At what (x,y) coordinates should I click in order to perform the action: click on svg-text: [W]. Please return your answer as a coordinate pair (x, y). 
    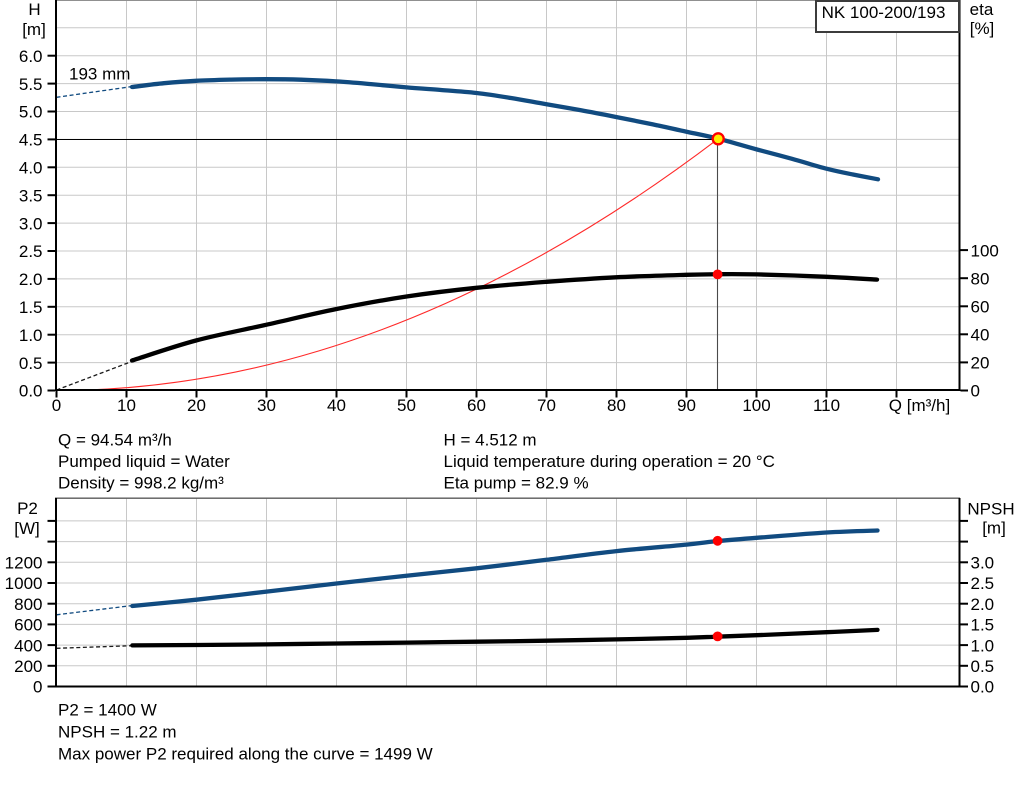
    Looking at the image, I should click on (27, 528).